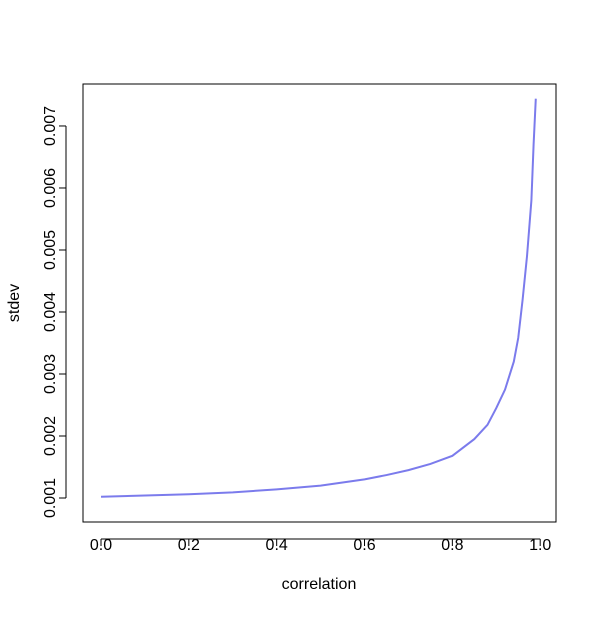  Describe the element at coordinates (540, 545) in the screenshot. I see `x-tick-label: 1.0` at that location.